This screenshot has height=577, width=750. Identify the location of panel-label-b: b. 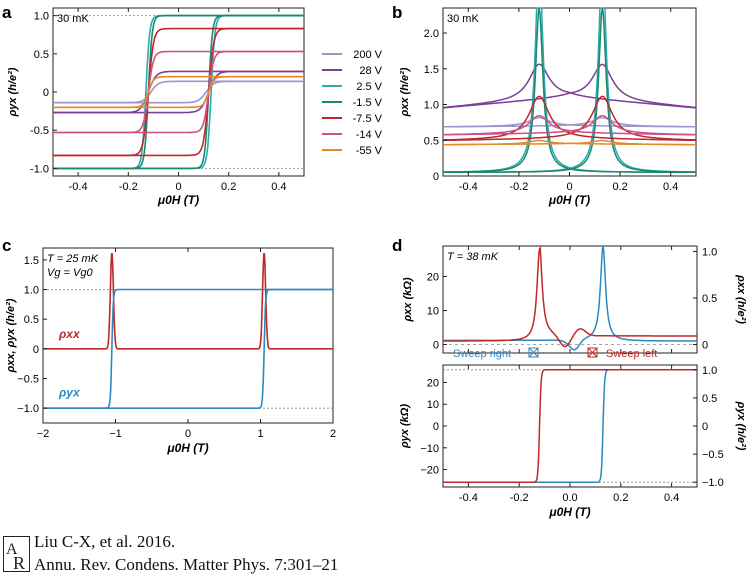
(397, 12).